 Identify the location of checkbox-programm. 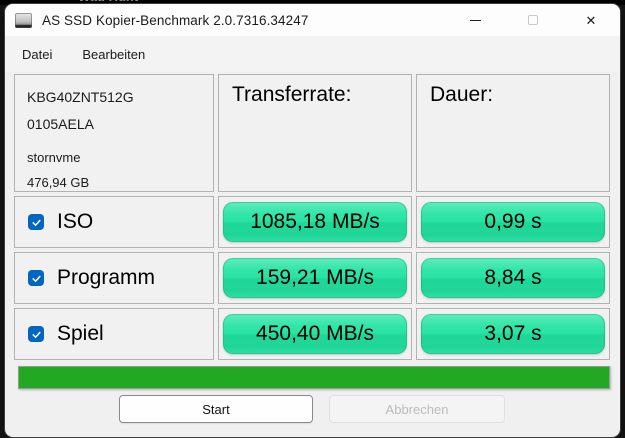
(36, 278).